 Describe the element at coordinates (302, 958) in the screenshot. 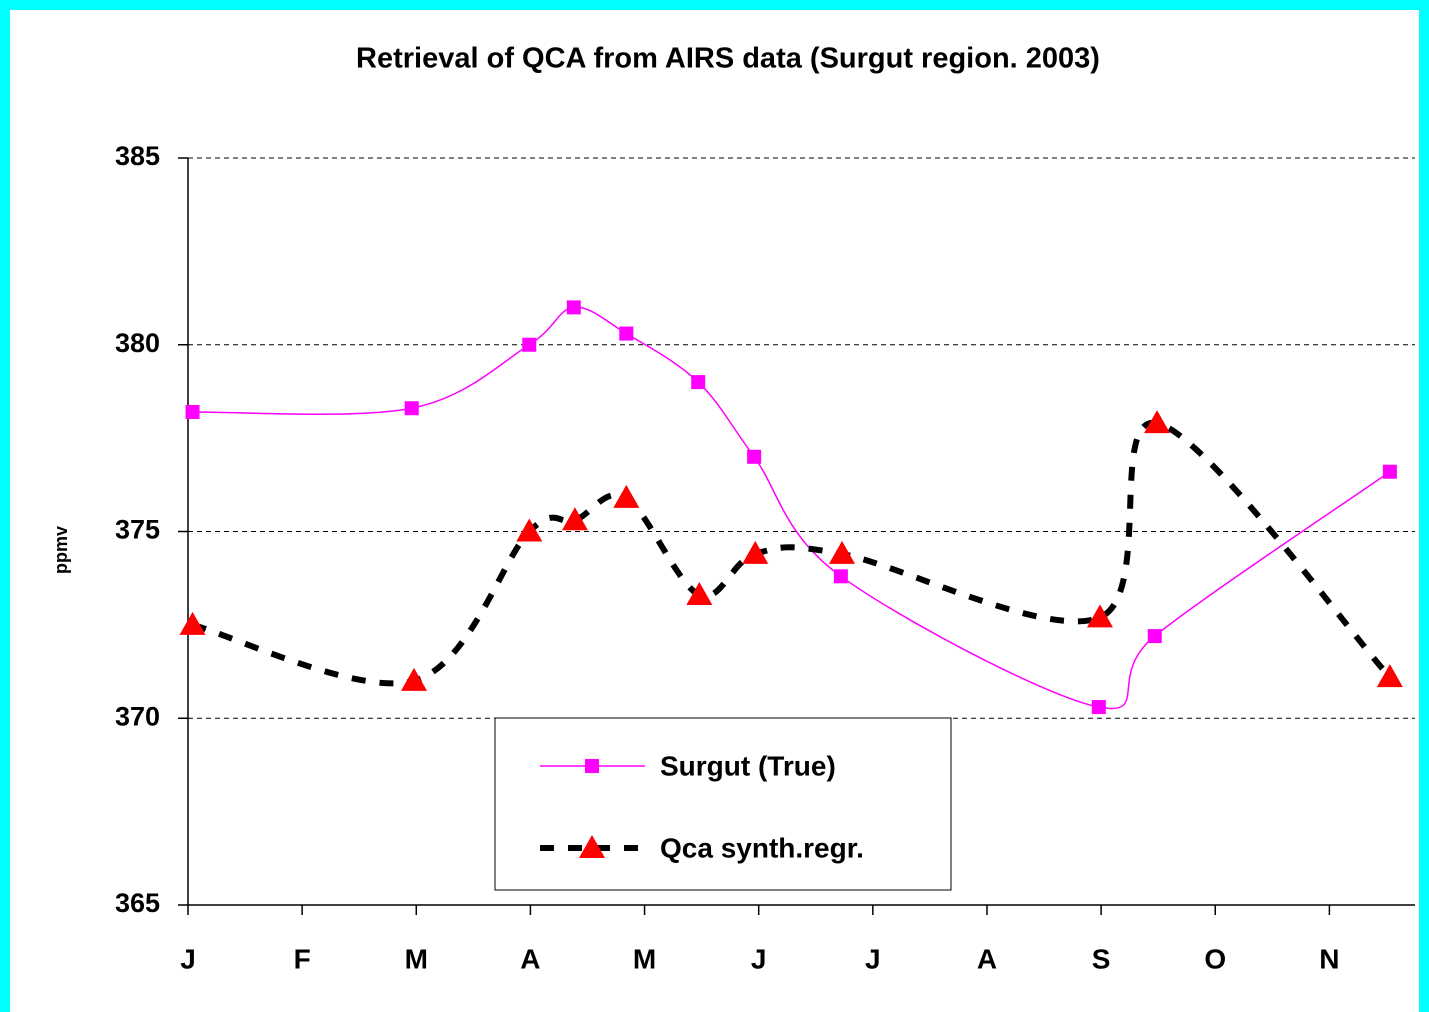

I see `x-tick-label: F` at that location.